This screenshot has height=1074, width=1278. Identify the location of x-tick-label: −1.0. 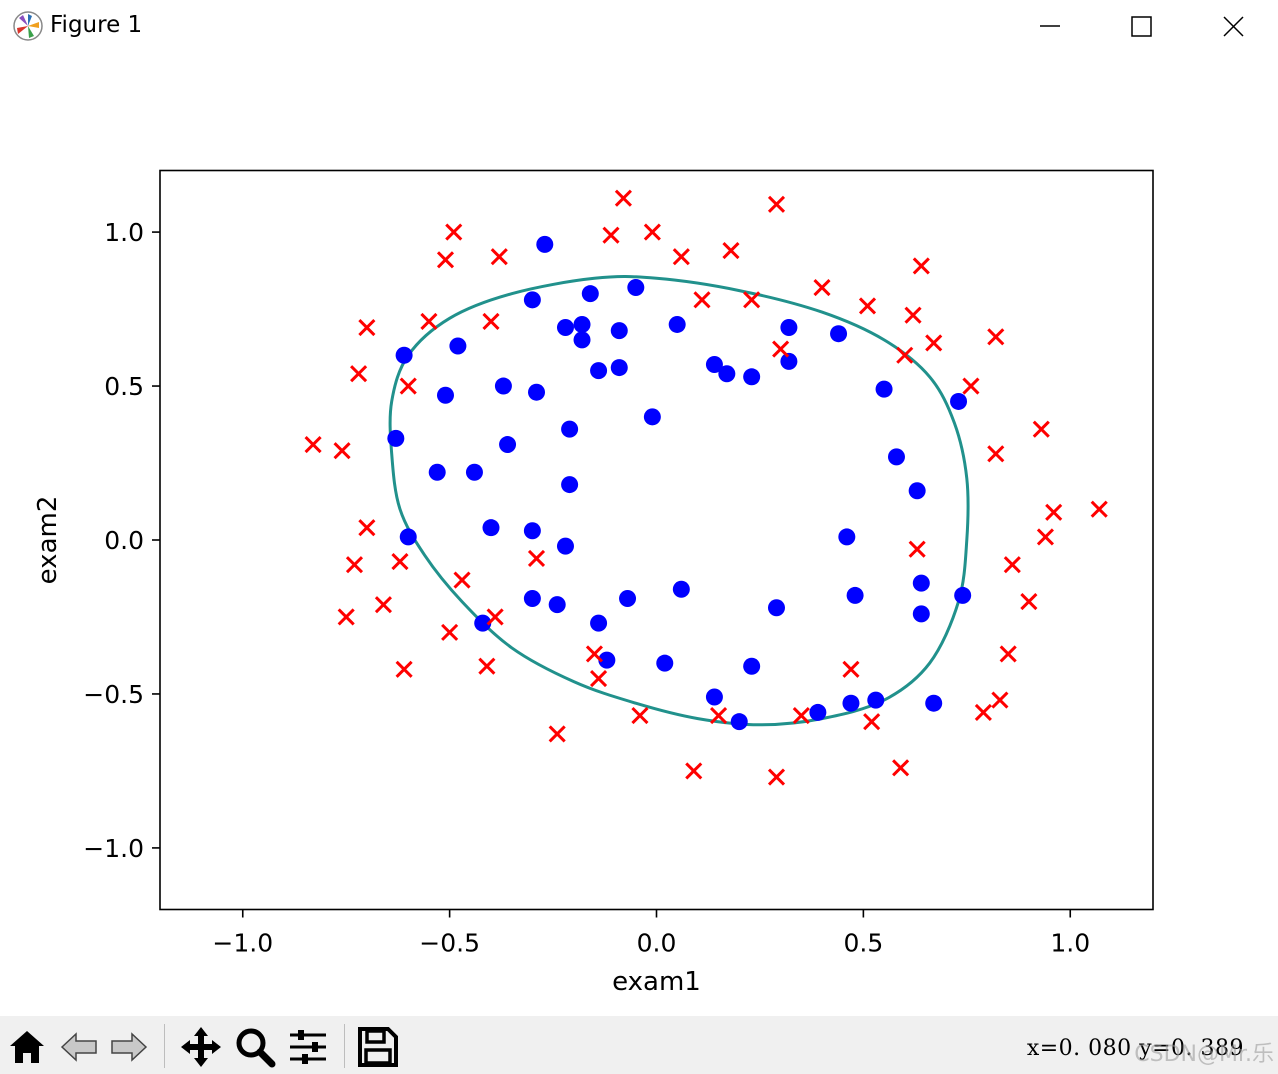
(242, 943).